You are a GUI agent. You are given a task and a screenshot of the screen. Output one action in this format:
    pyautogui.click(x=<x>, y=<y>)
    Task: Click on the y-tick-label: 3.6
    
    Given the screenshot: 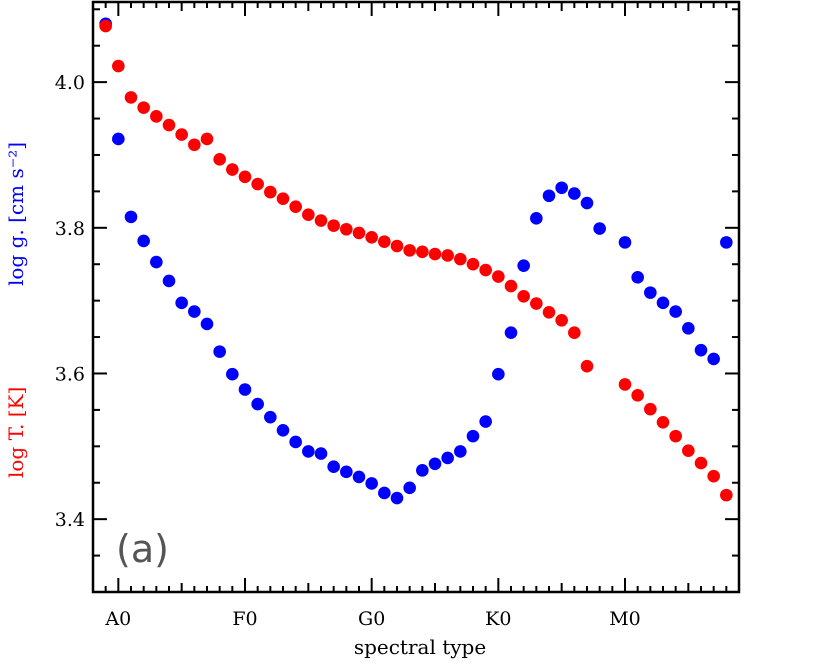 What is the action you would take?
    pyautogui.click(x=70, y=374)
    